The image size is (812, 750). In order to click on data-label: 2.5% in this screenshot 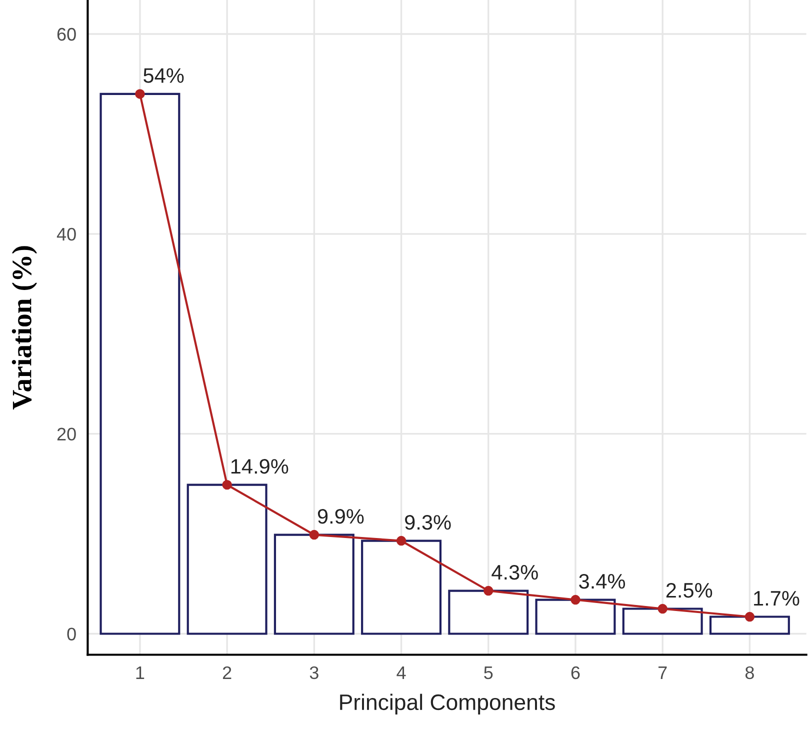, I will do `click(689, 590)`.